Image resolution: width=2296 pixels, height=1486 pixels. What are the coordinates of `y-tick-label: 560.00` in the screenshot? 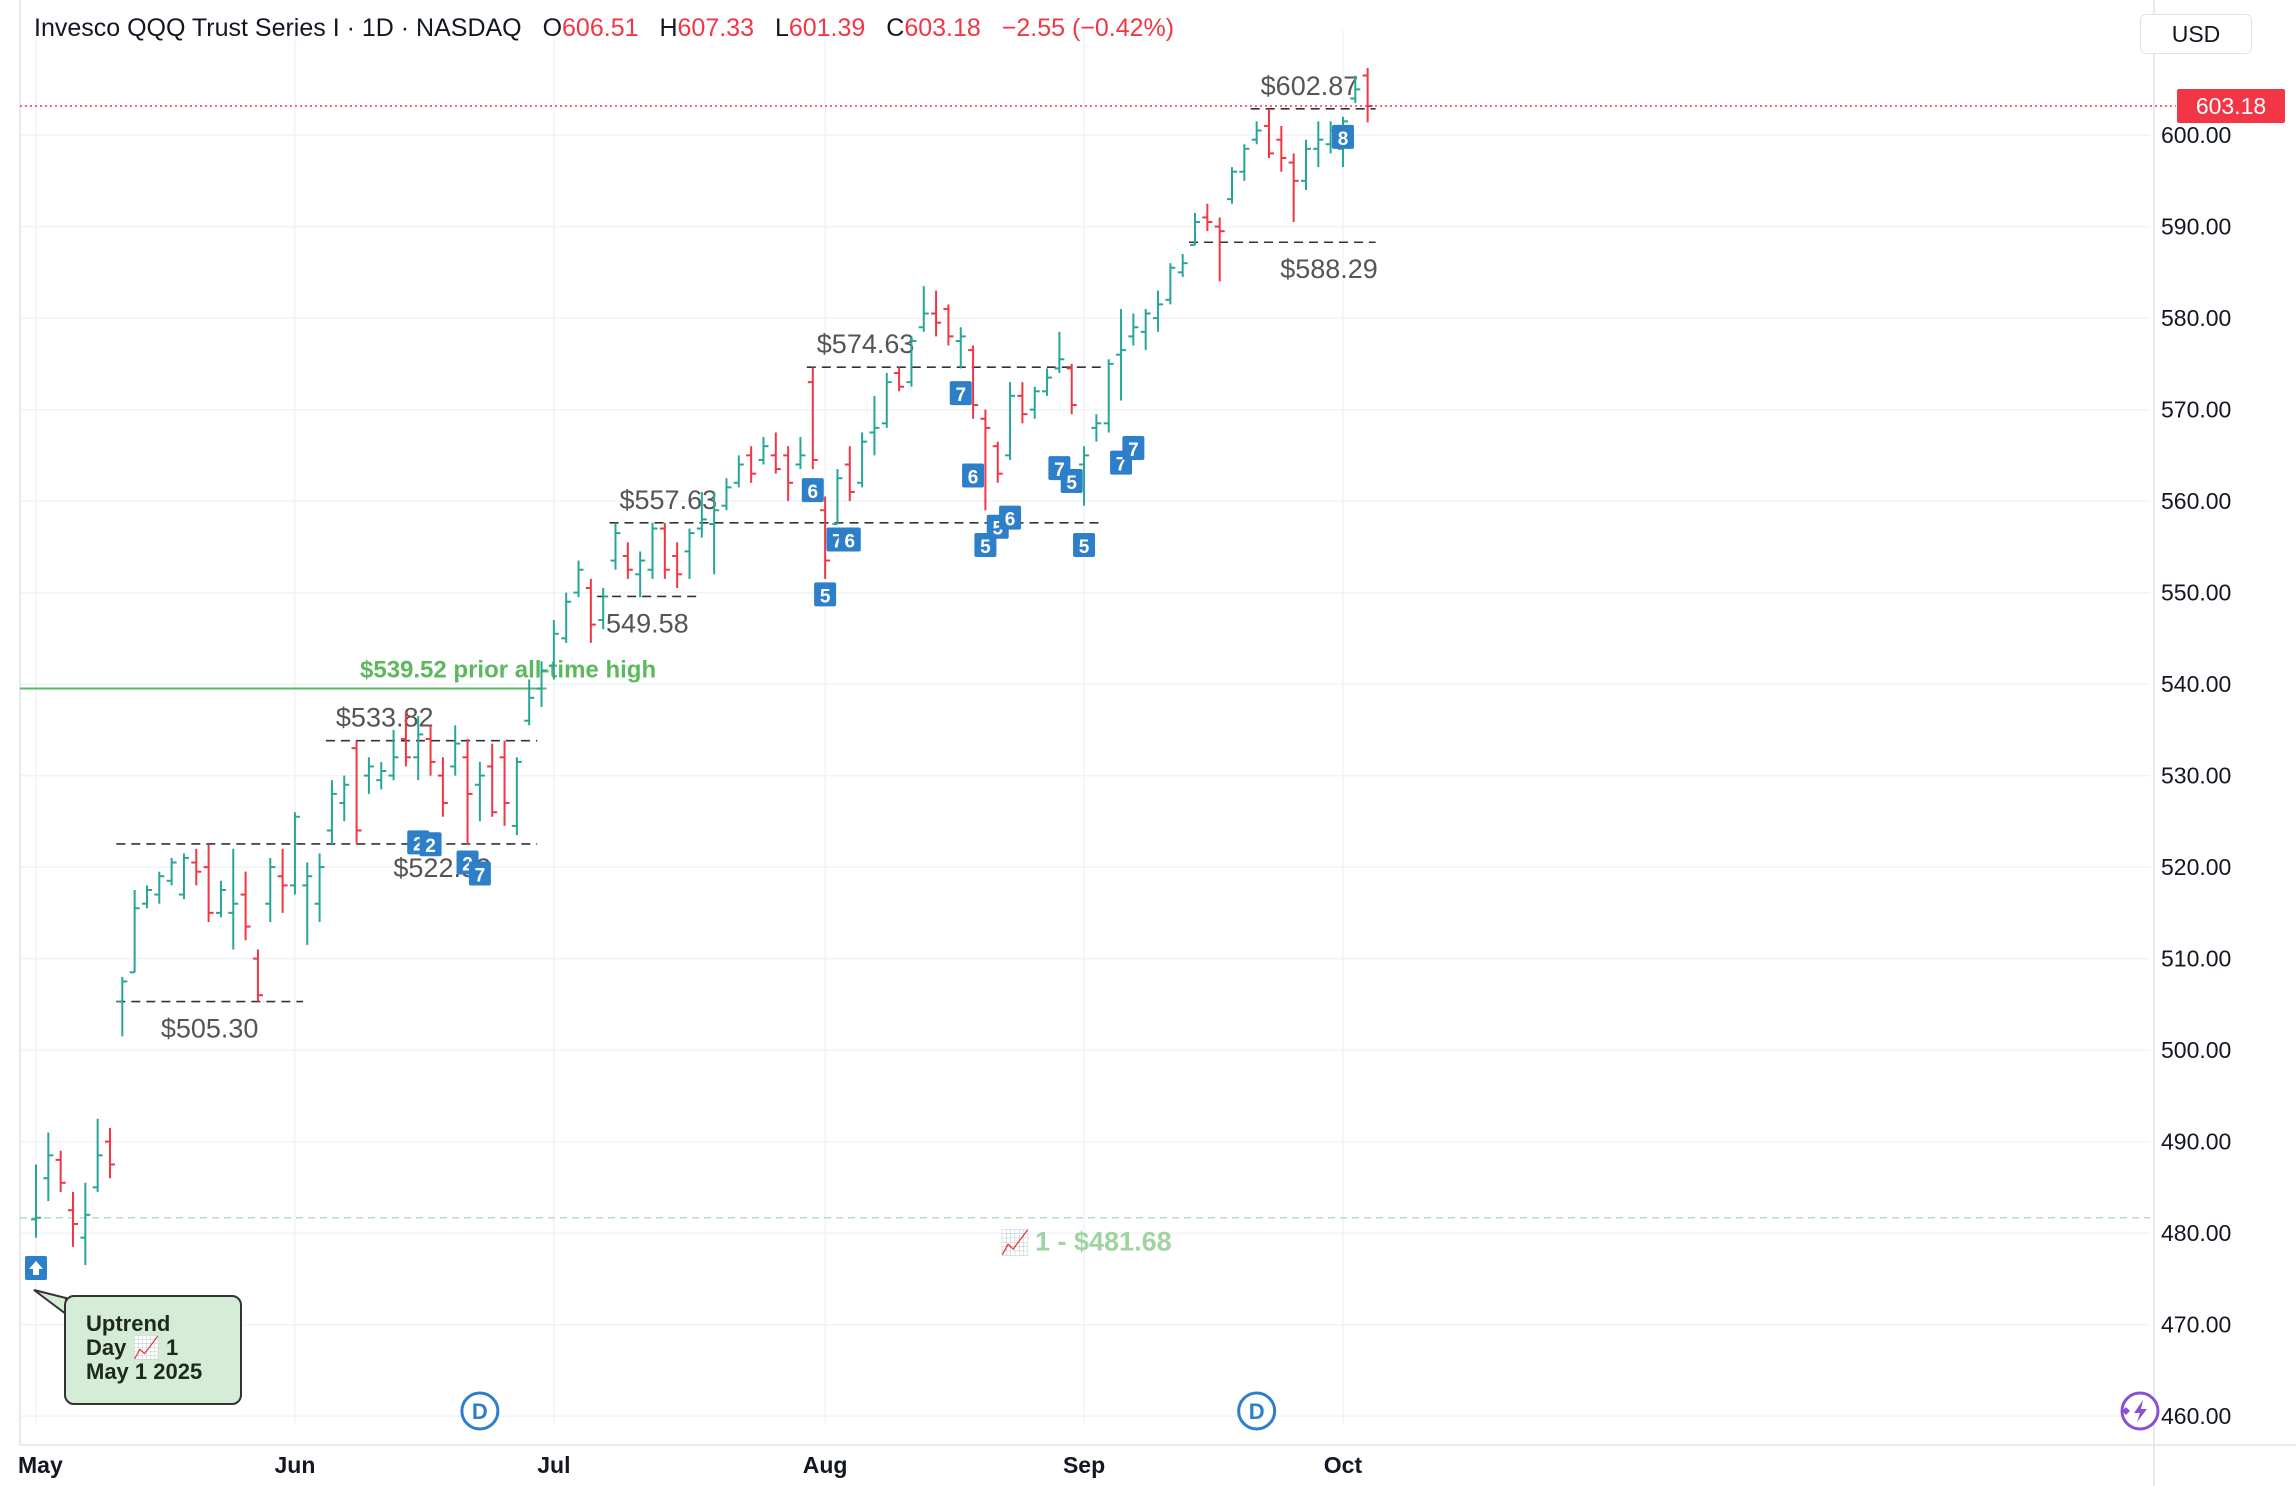 It's located at (2196, 501).